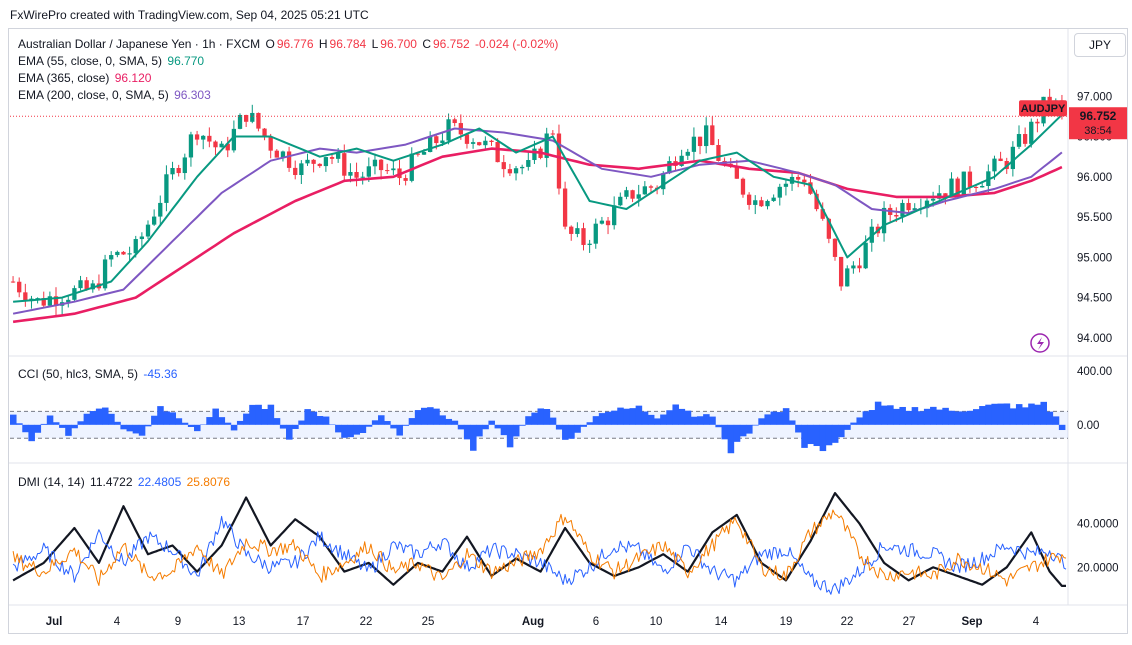  What do you see at coordinates (115, 95) in the screenshot?
I see `ema200-legend: EMA (200, close, 0, SMA, 5) 96.303` at bounding box center [115, 95].